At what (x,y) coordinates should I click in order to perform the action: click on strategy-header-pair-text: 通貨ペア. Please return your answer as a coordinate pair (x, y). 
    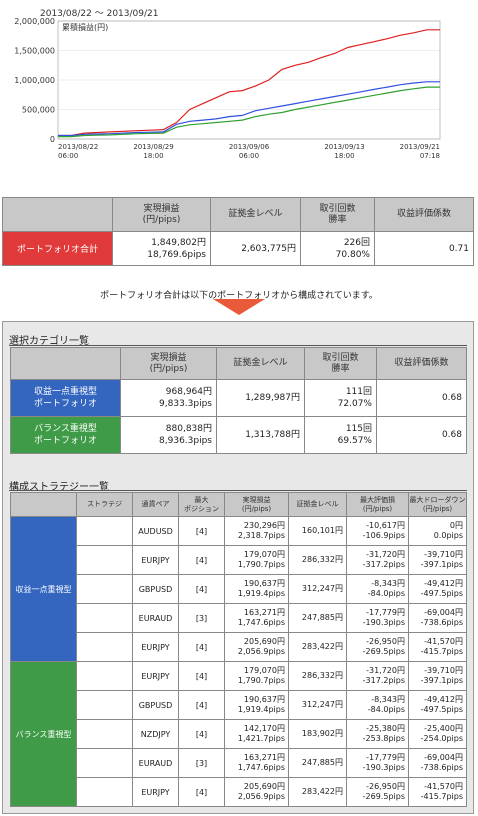
    Looking at the image, I should click on (155, 504).